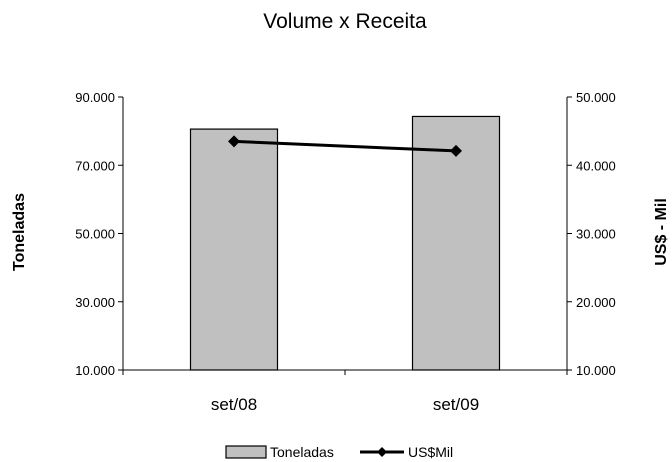 This screenshot has width=672, height=462. What do you see at coordinates (234, 141) in the screenshot?
I see `marker-usmil-set/08` at bounding box center [234, 141].